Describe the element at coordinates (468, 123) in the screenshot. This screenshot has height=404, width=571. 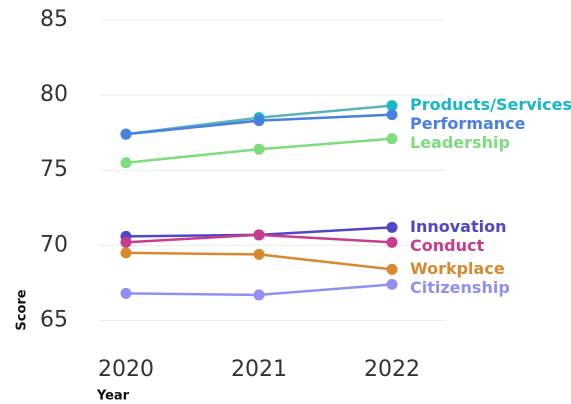
I see `series-label: Performance` at that location.